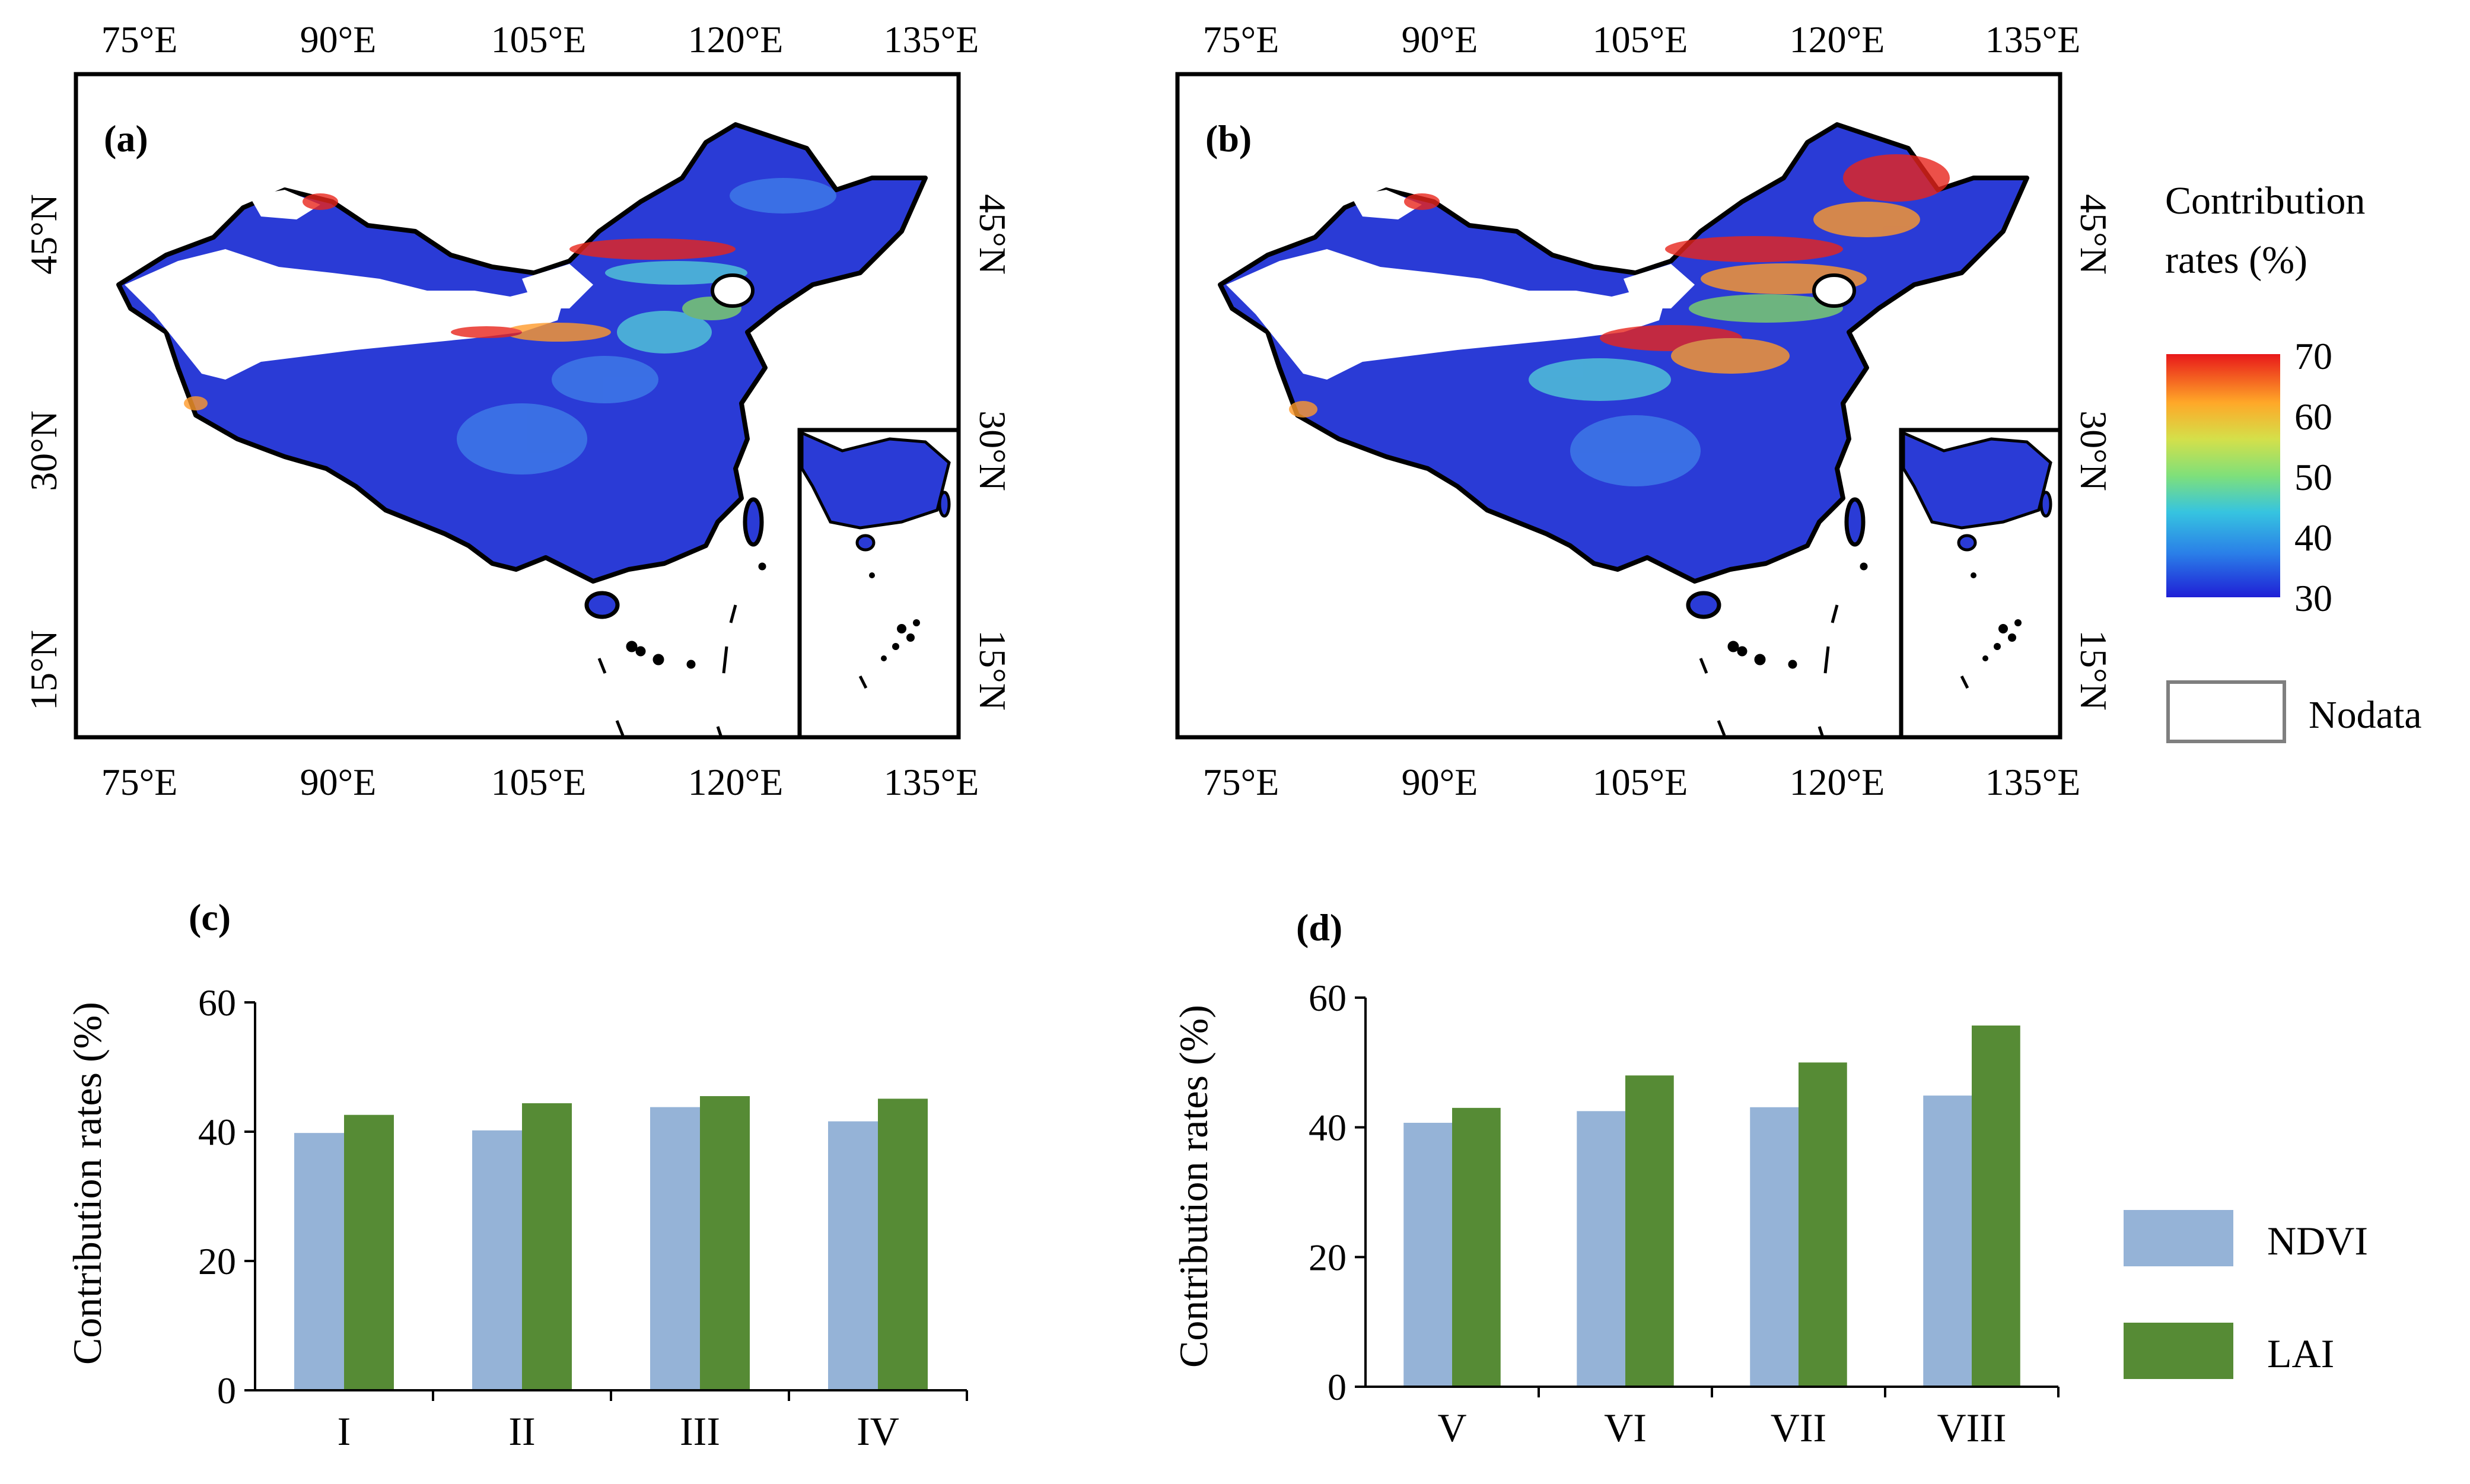 The image size is (2470, 1484). What do you see at coordinates (2226, 712) in the screenshot?
I see `nodata-swatch` at bounding box center [2226, 712].